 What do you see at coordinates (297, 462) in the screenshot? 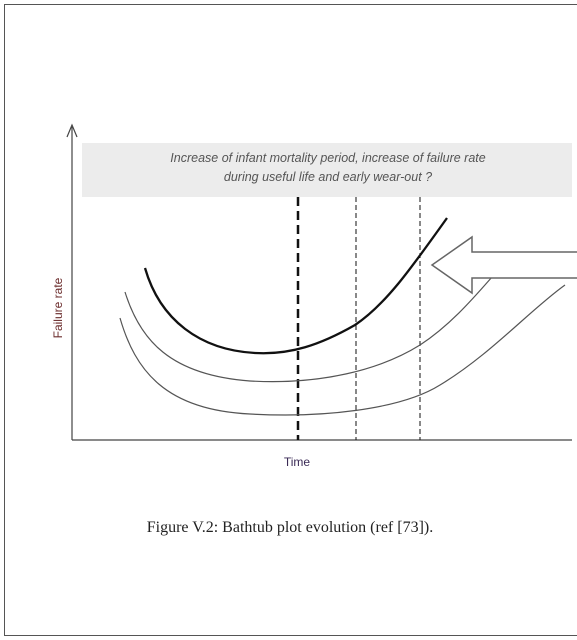
I see `x-axis-label: Time` at bounding box center [297, 462].